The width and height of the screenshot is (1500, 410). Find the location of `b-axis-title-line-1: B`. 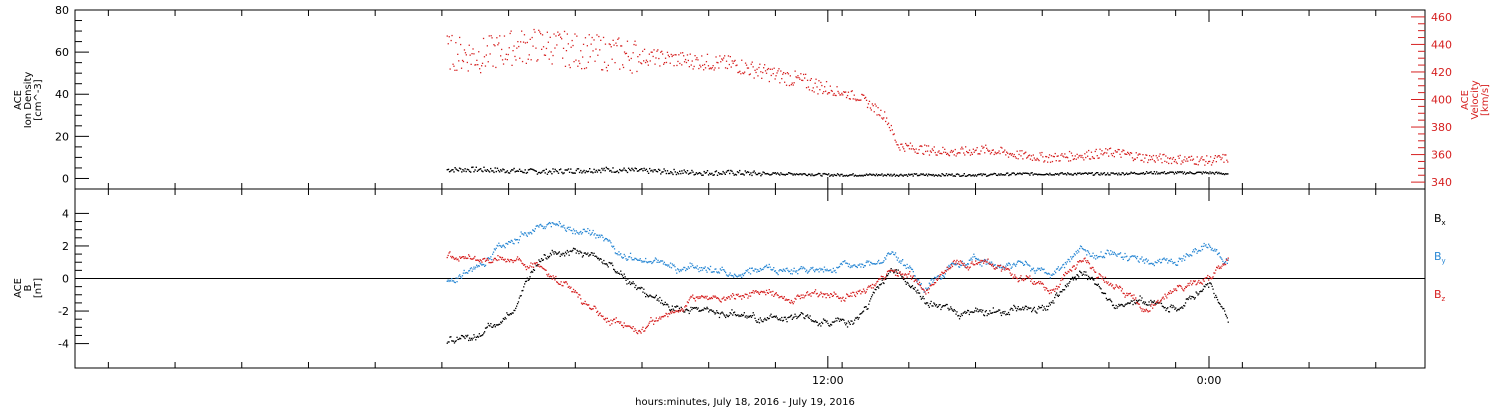

b-axis-title-line-1: B is located at coordinates (28, 287).